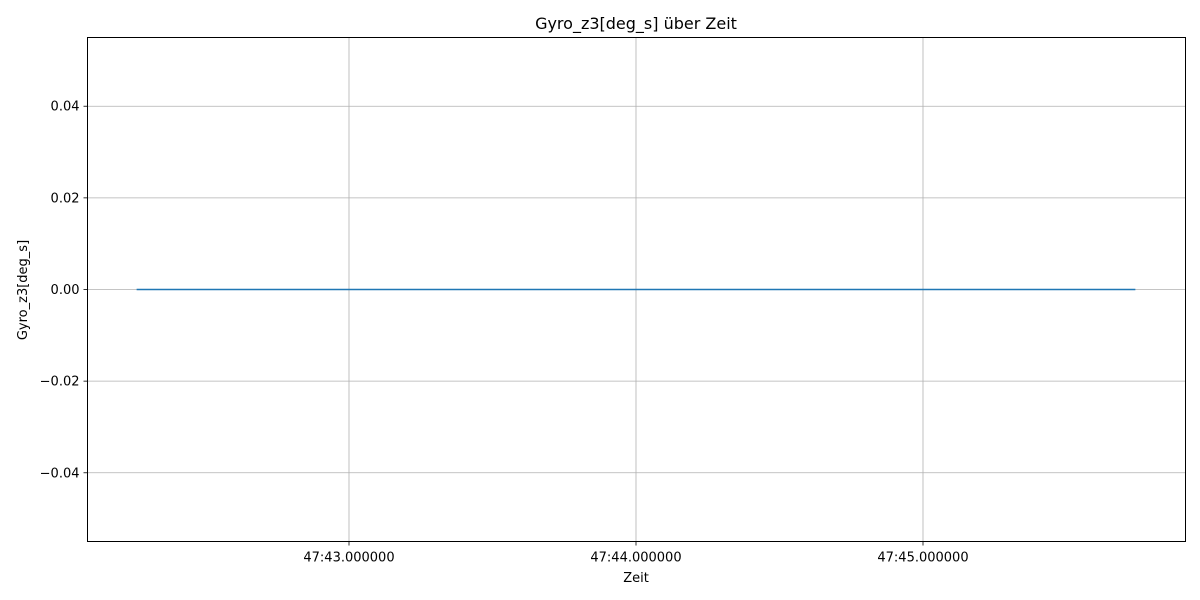  I want to click on y-axis-ticks: 0.04 0.02 0.00 −0.02 −0.04, so click(64, 290).